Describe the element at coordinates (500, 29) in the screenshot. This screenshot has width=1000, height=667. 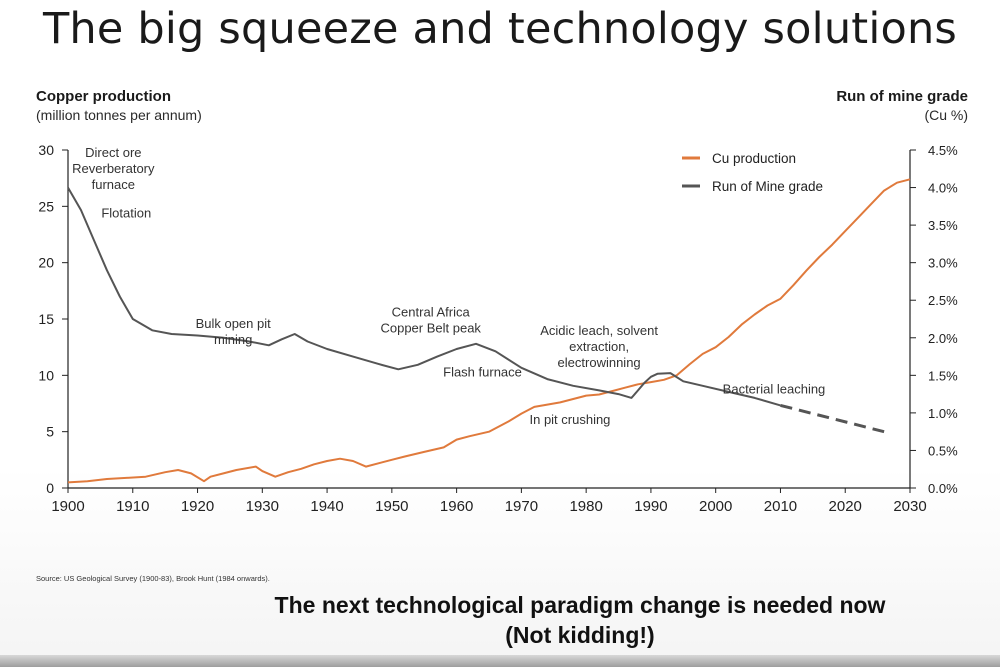
I see `slide-title: The big squeeze and technology solutions` at that location.